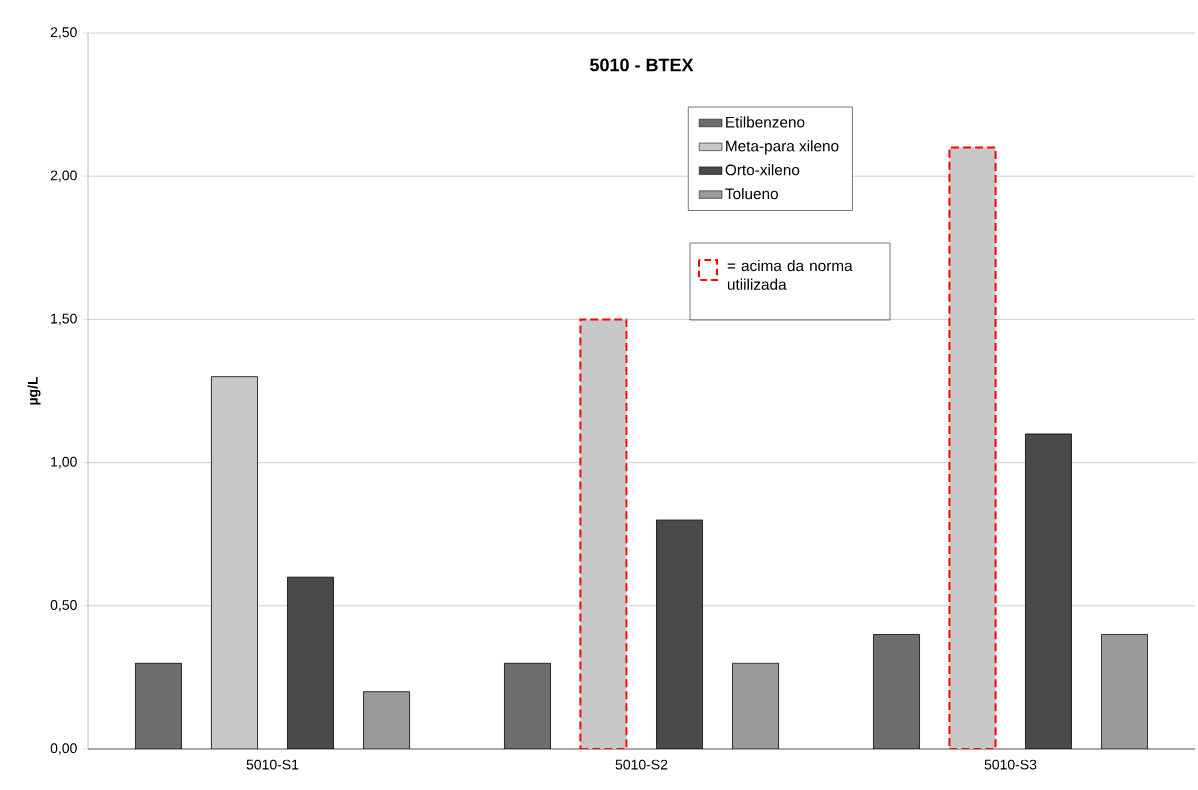  Describe the element at coordinates (63, 176) in the screenshot. I see `y-tick-label: 2,00` at that location.